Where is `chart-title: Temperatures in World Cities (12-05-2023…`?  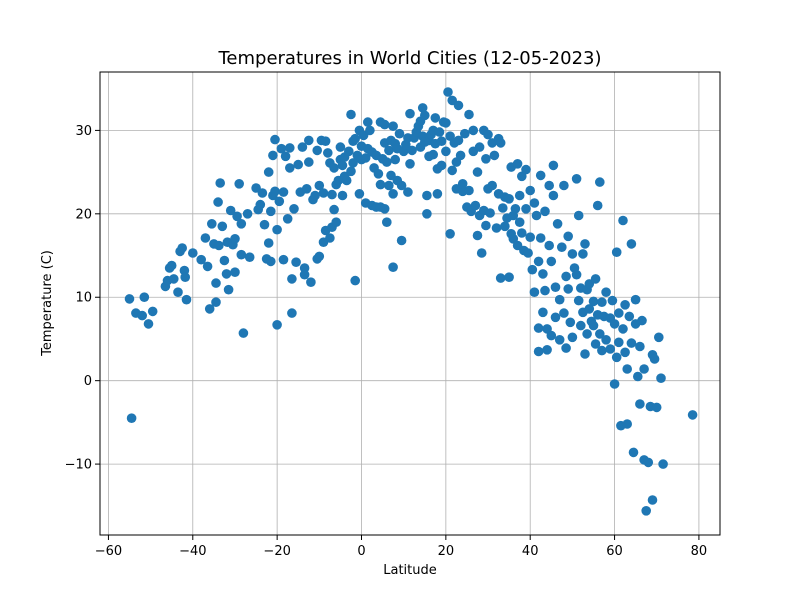
chart-title: Temperatures in World Cities (12-05-2023… is located at coordinates (409, 58).